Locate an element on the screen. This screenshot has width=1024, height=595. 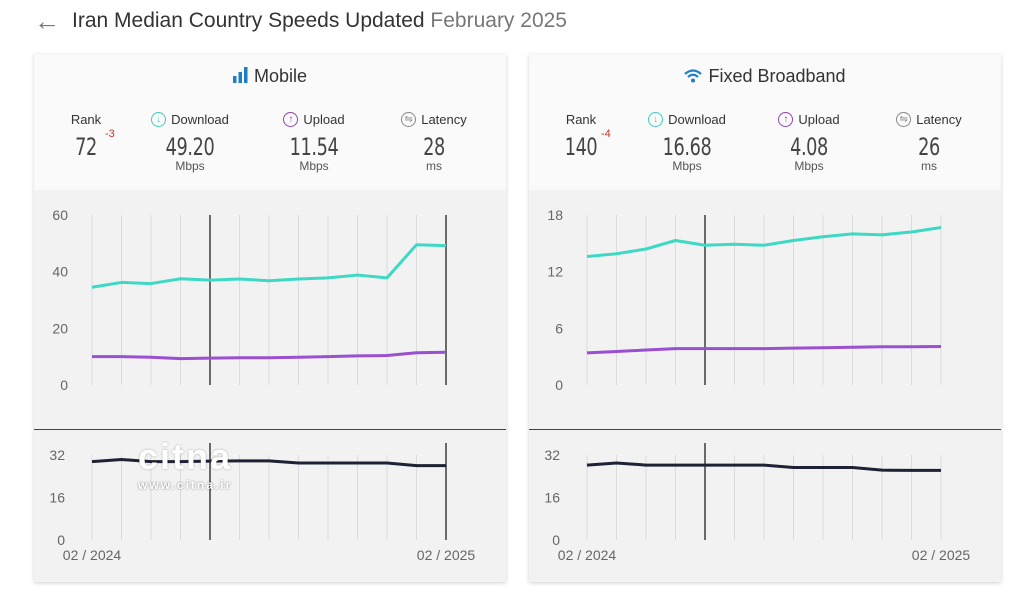
fixed-upload-line is located at coordinates (764, 349).